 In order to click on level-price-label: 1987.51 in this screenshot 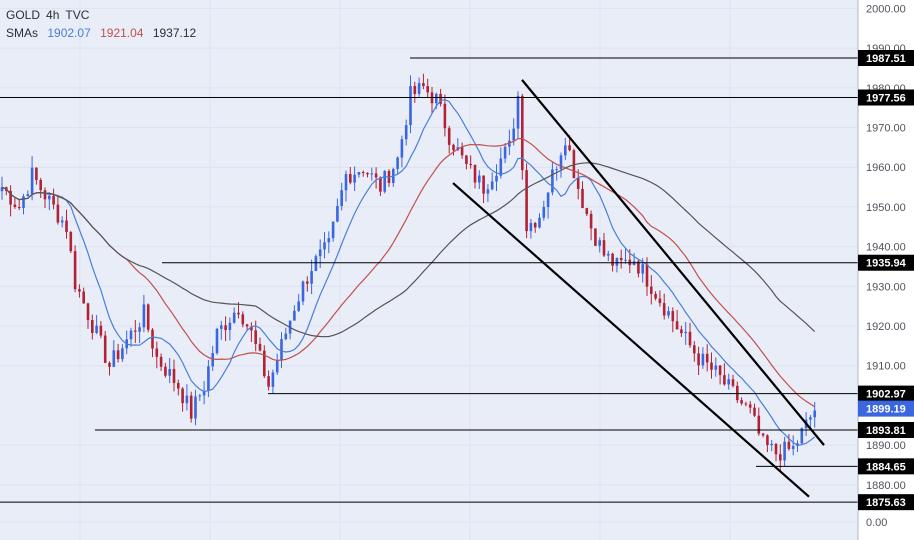, I will do `click(886, 59)`.